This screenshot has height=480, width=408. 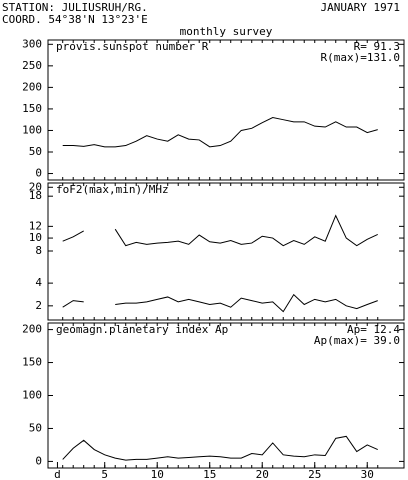 What do you see at coordinates (75, 19) in the screenshot?
I see `coord: COORD. 54°38'N 13°23'E` at bounding box center [75, 19].